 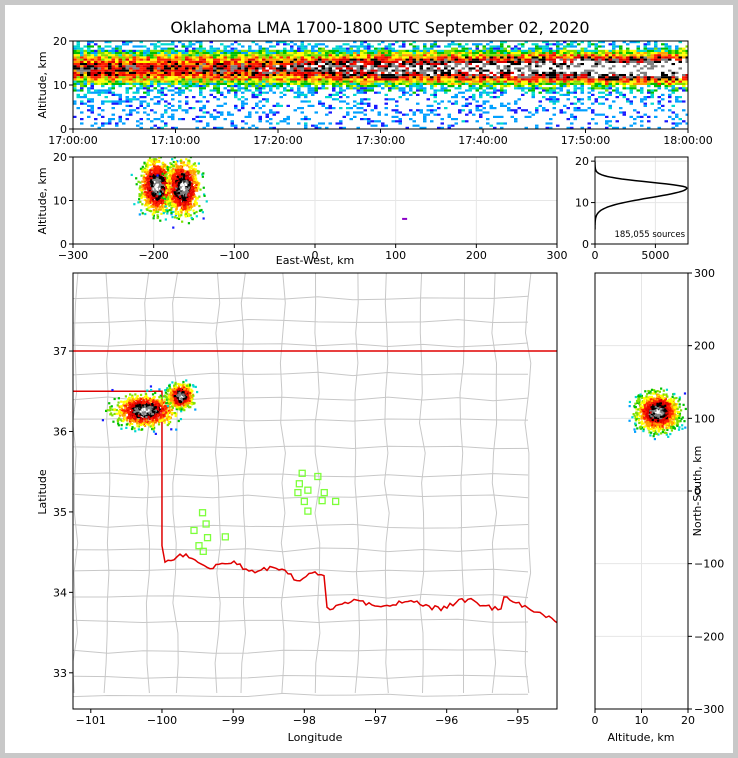 What do you see at coordinates (63, 244) in the screenshot?
I see `east-west-ytick-label: 0` at bounding box center [63, 244].